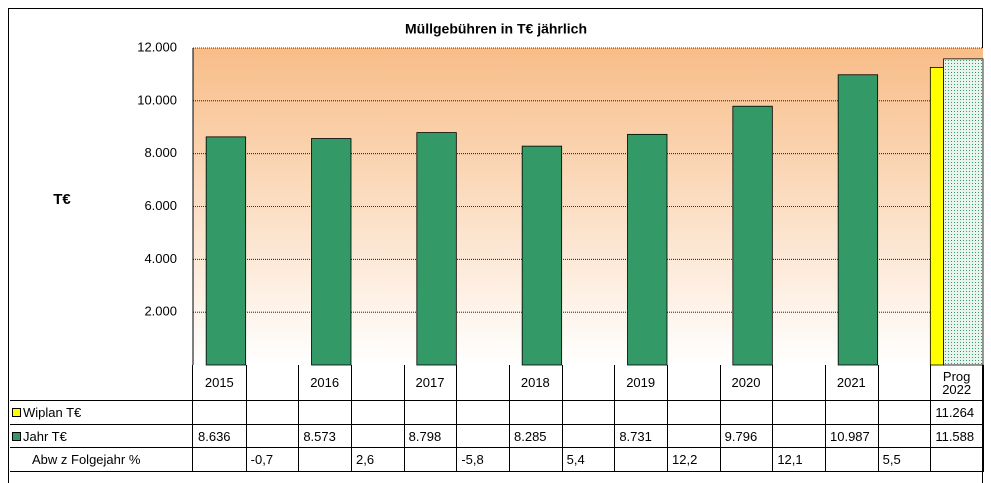 The image size is (991, 483). What do you see at coordinates (378, 460) in the screenshot?
I see `table-cell: 2,6` at bounding box center [378, 460].